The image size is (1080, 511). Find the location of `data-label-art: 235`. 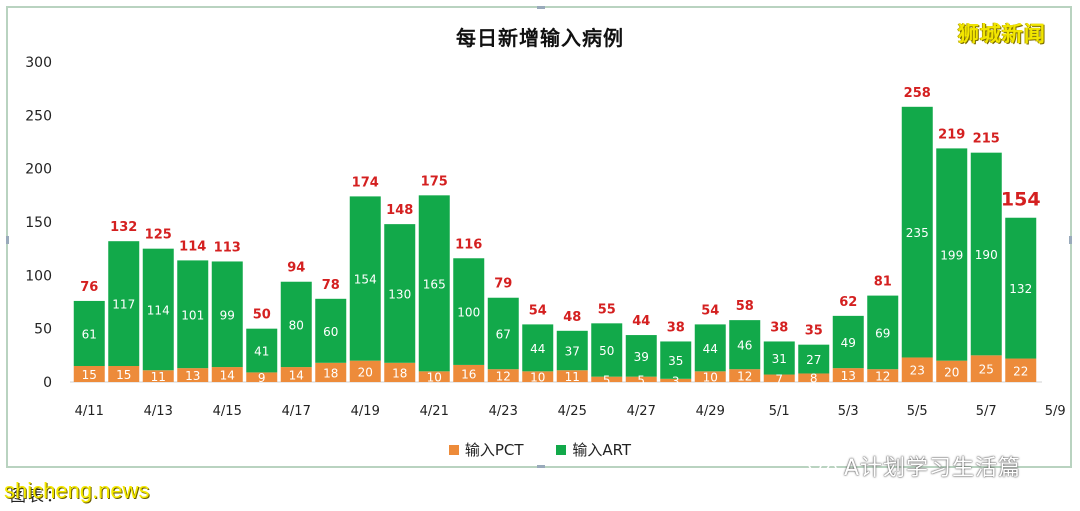

data-label-art: 235 is located at coordinates (917, 233).